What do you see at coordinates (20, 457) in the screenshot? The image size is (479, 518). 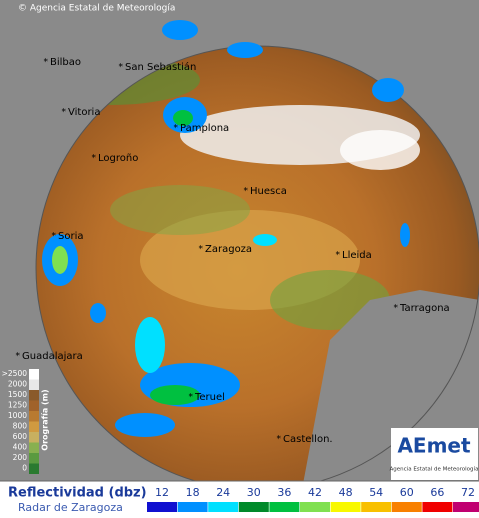 I see `orography-label: 200` at bounding box center [20, 457].